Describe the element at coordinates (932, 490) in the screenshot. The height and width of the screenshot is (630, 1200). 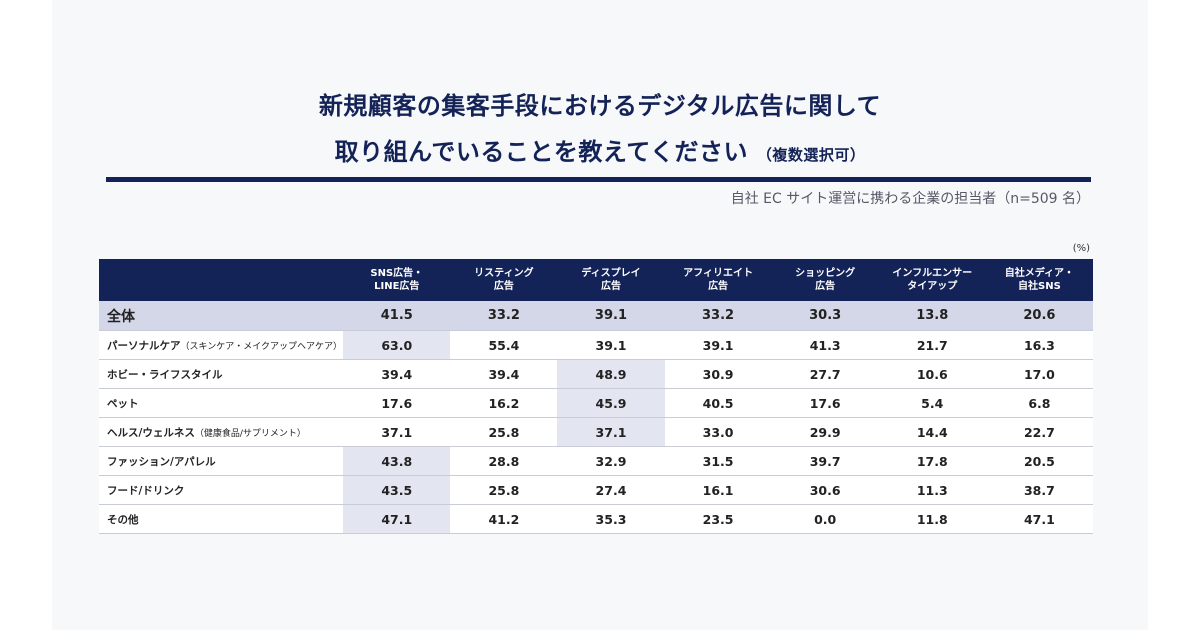
I see `value-cell: 11.3` at that location.